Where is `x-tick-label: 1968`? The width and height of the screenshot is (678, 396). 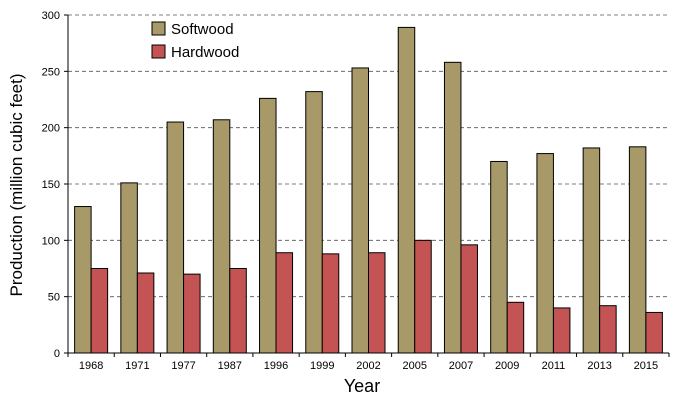
x-tick-label: 1968 is located at coordinates (91, 366).